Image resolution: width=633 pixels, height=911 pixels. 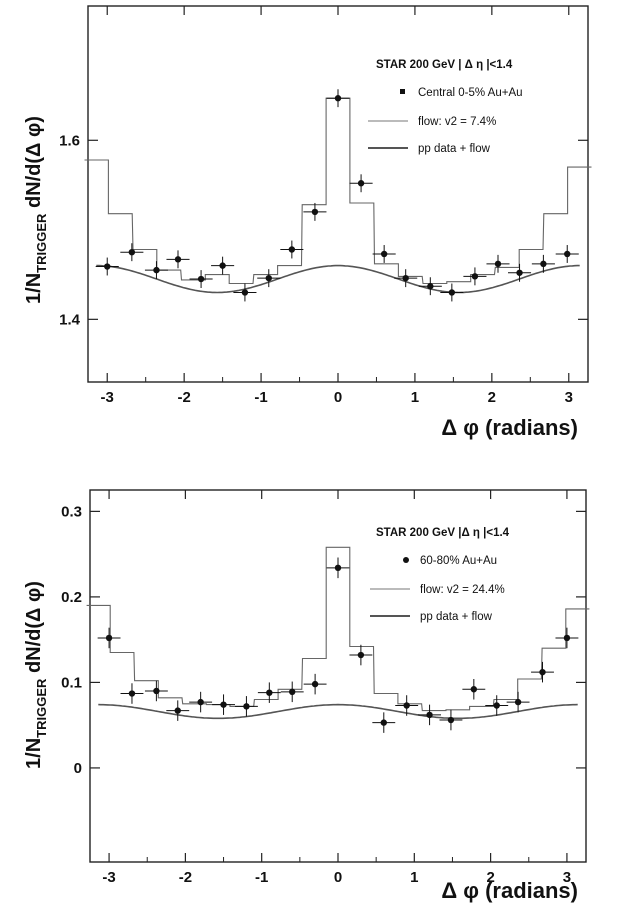 I want to click on data-points-group, so click(x=338, y=645).